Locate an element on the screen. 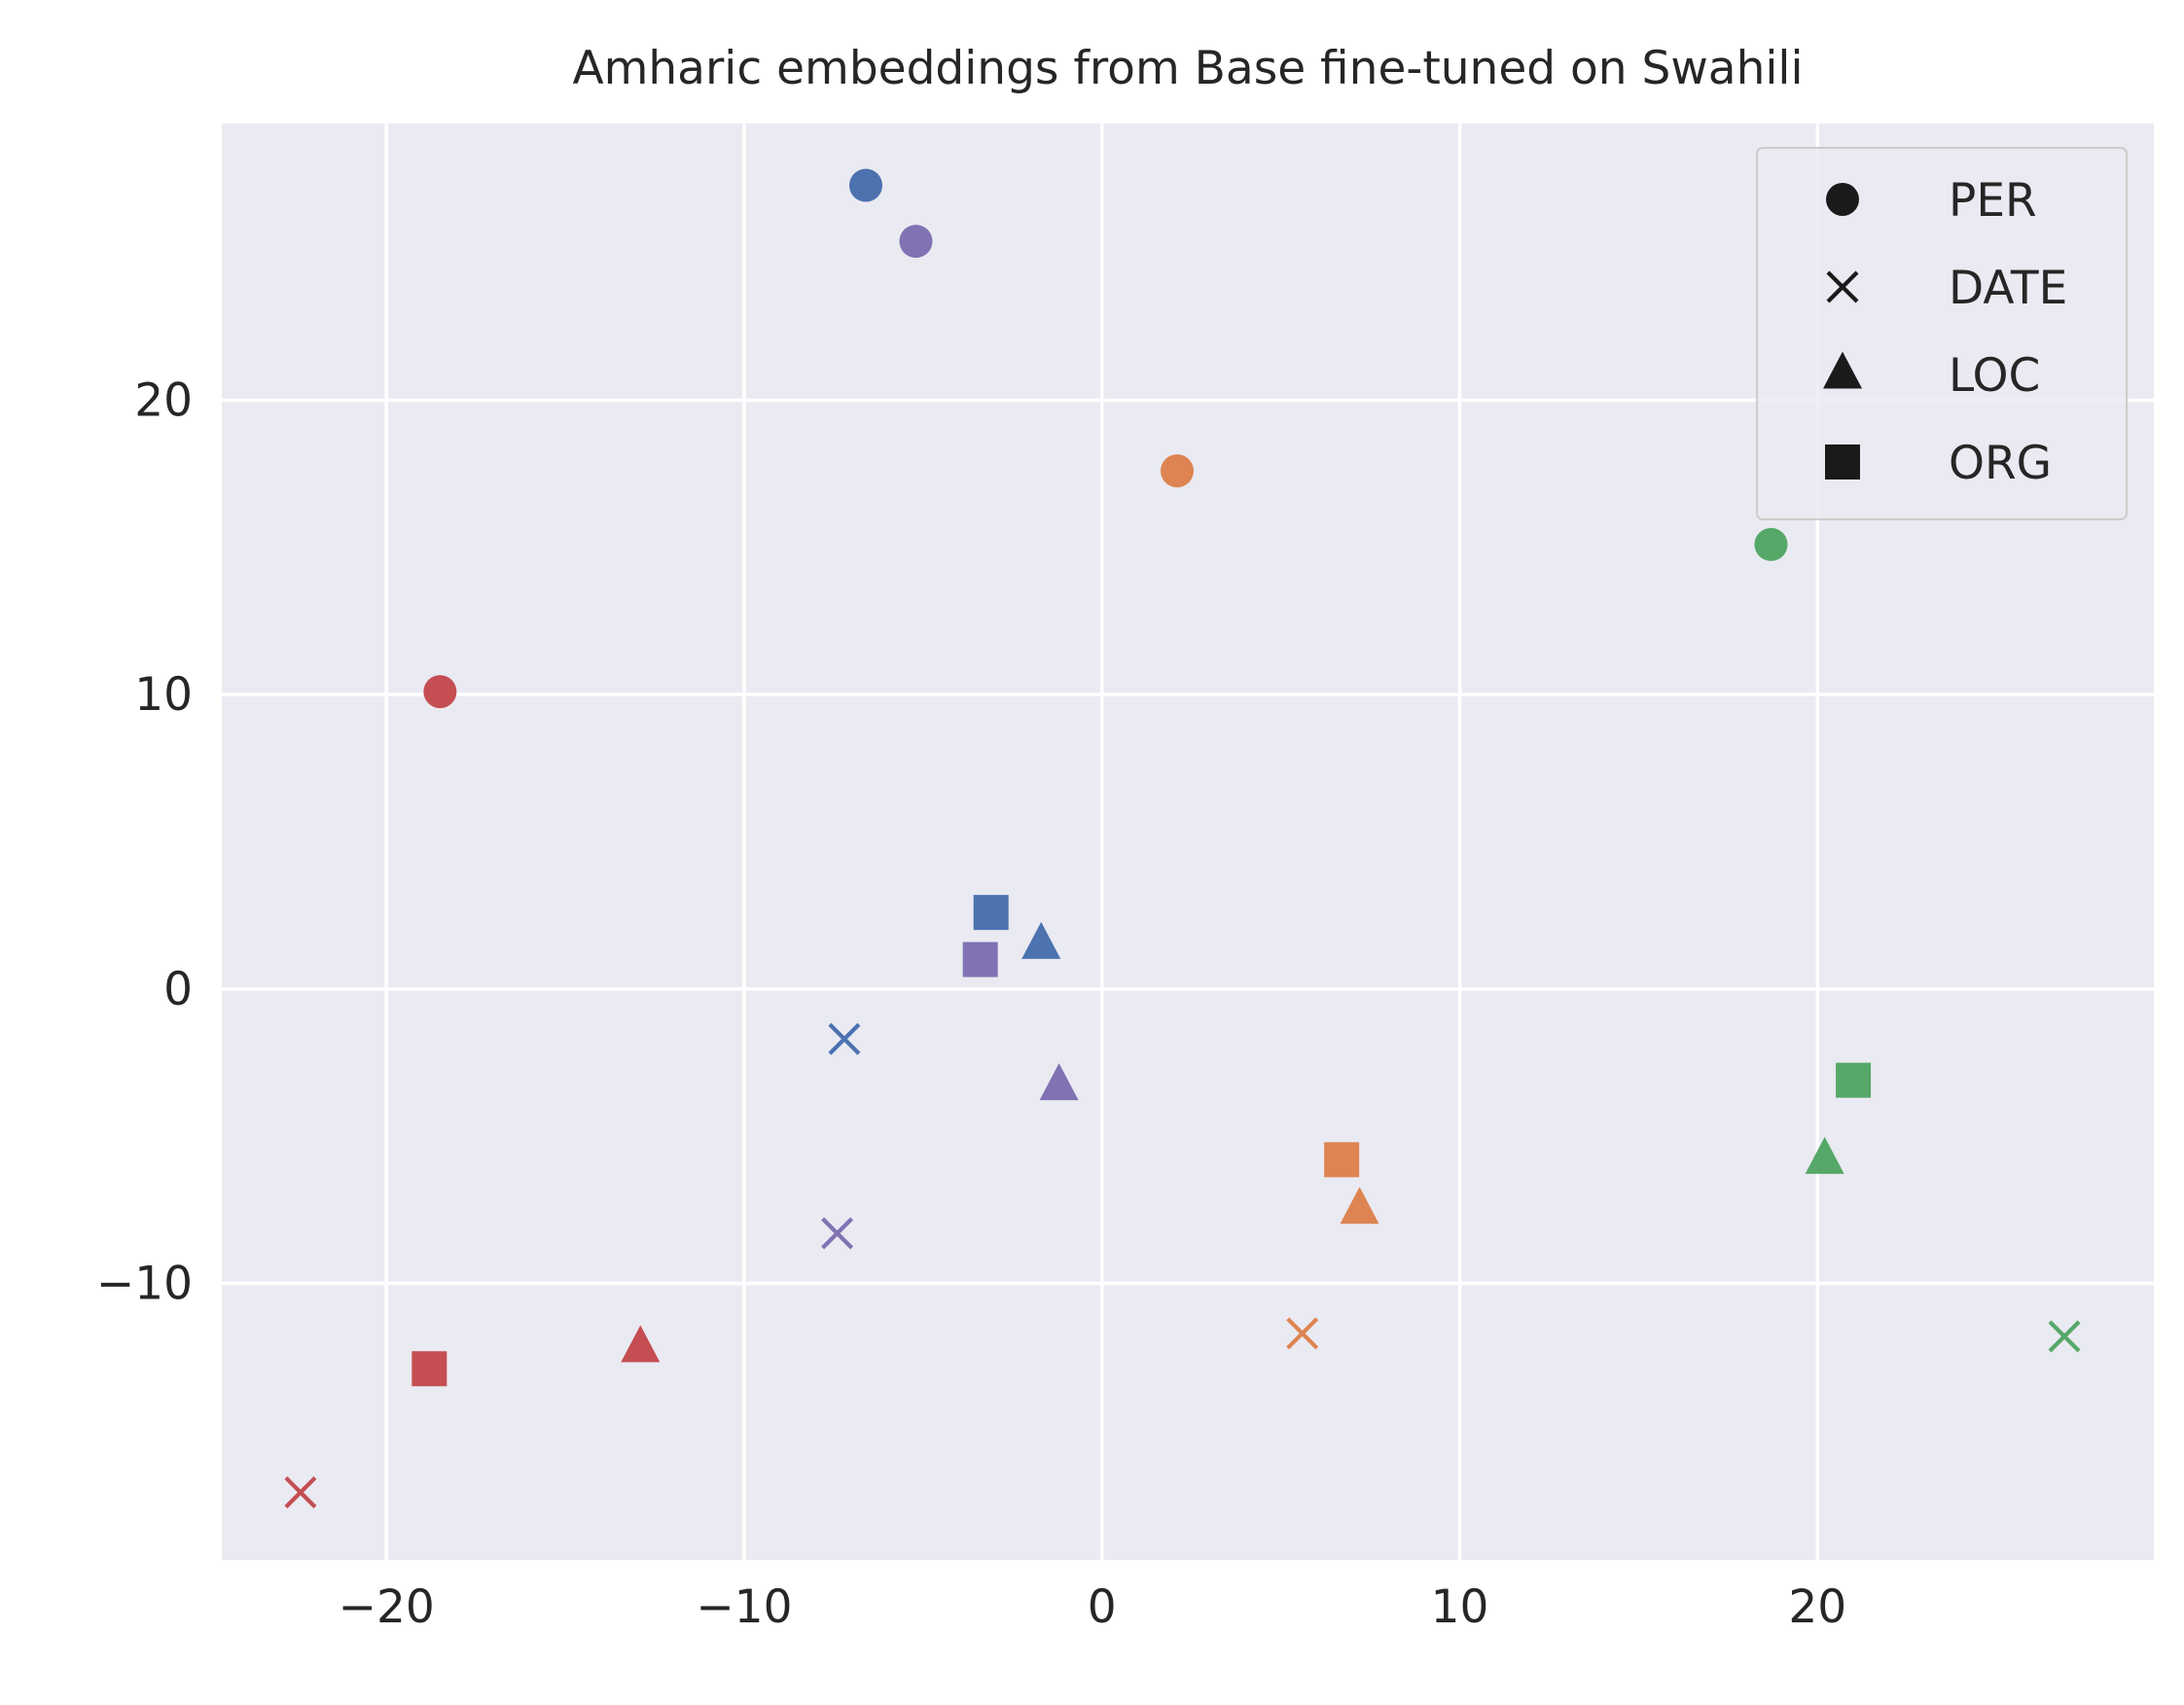  legend-label: DATE is located at coordinates (2008, 288).